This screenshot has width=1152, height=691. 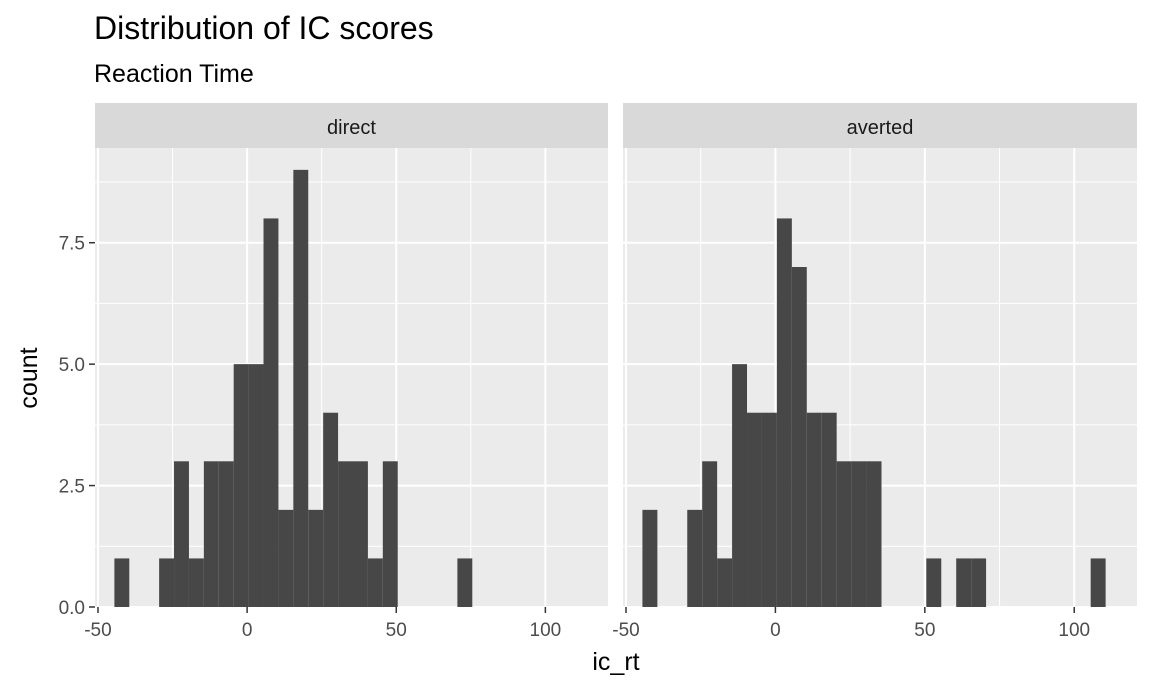 What do you see at coordinates (72, 244) in the screenshot?
I see `y-tick-label: 7.5` at bounding box center [72, 244].